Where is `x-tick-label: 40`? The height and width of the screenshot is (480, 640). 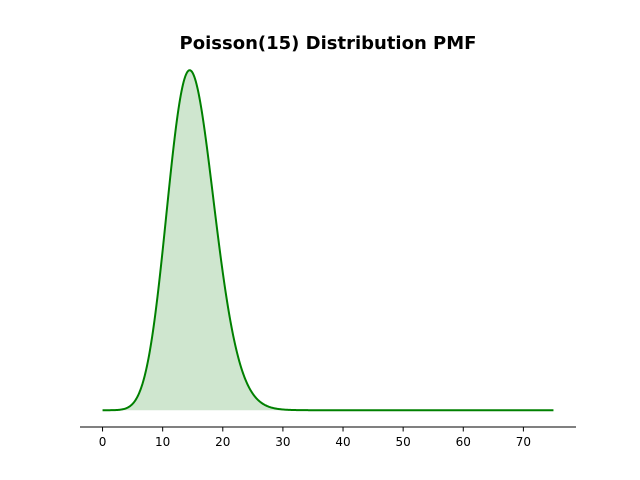
x-tick-label: 40 is located at coordinates (342, 442).